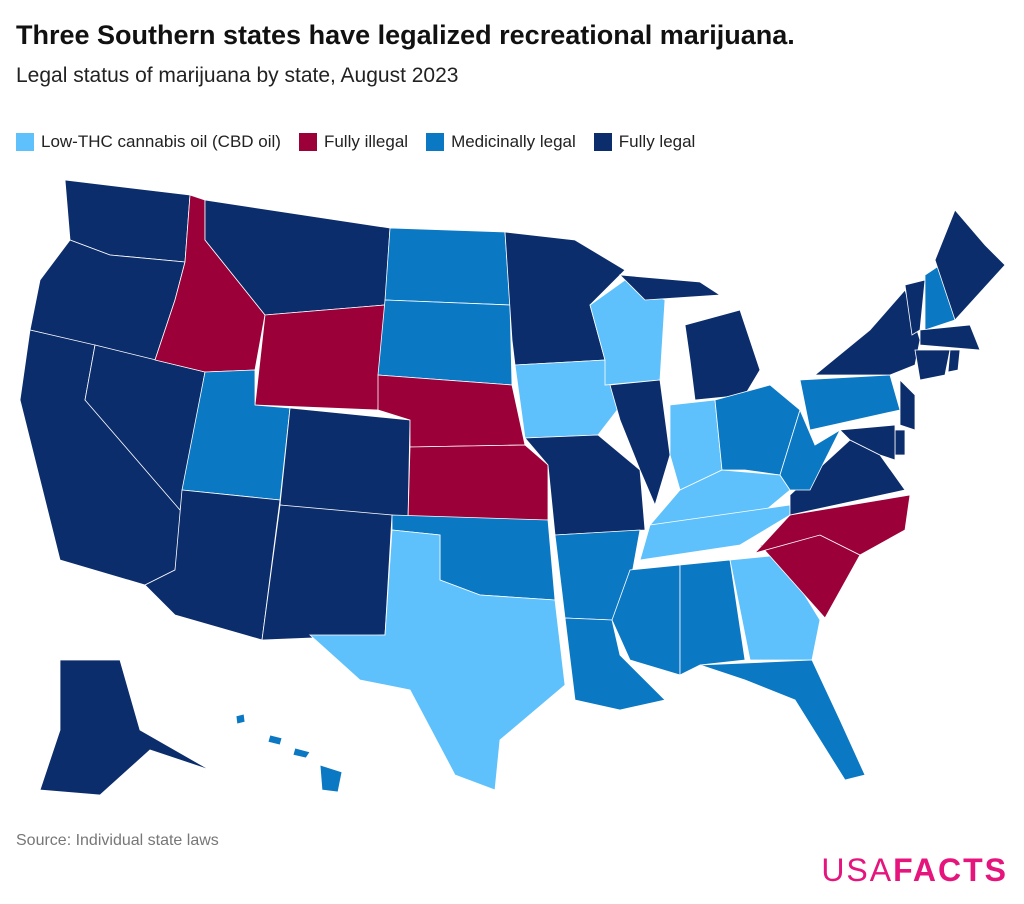 Image resolution: width=1024 pixels, height=904 pixels. I want to click on logo-right: FACTS, so click(950, 870).